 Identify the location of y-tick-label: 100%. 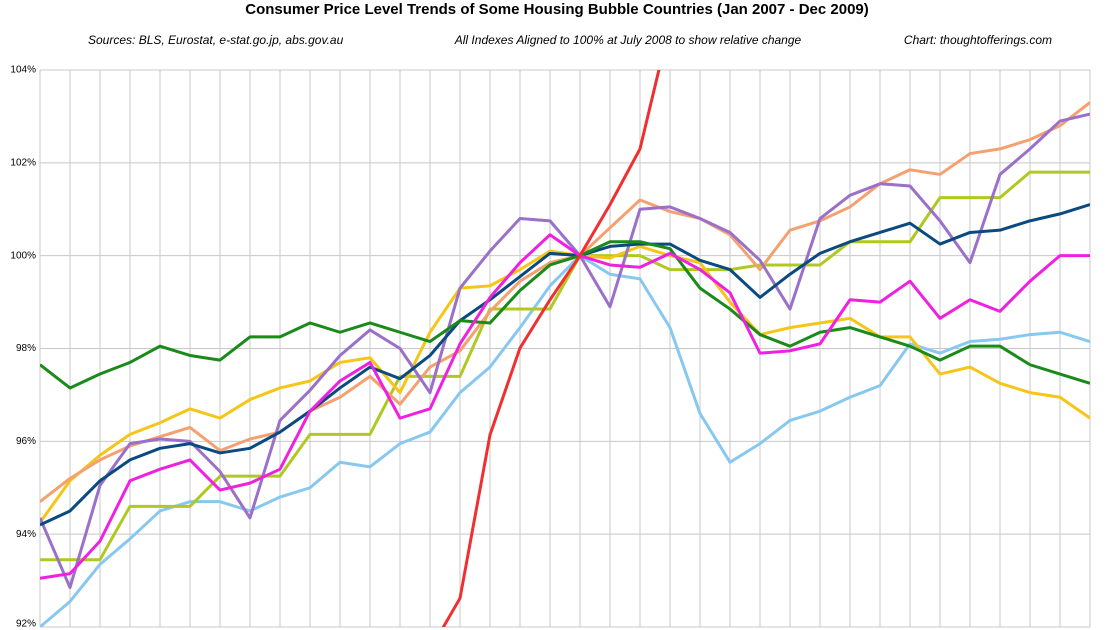
(23, 255).